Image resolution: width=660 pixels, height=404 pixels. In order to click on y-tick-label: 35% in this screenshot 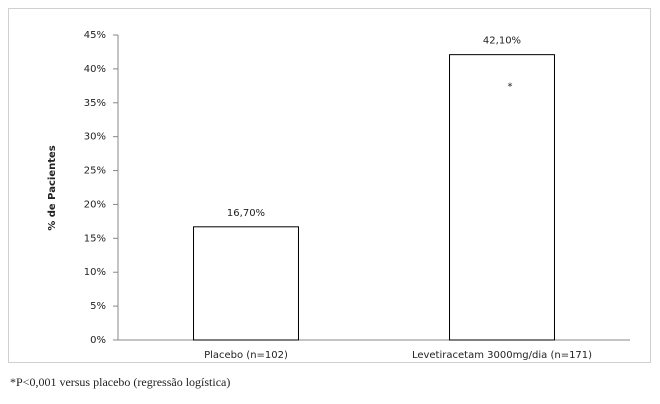, I will do `click(95, 103)`.